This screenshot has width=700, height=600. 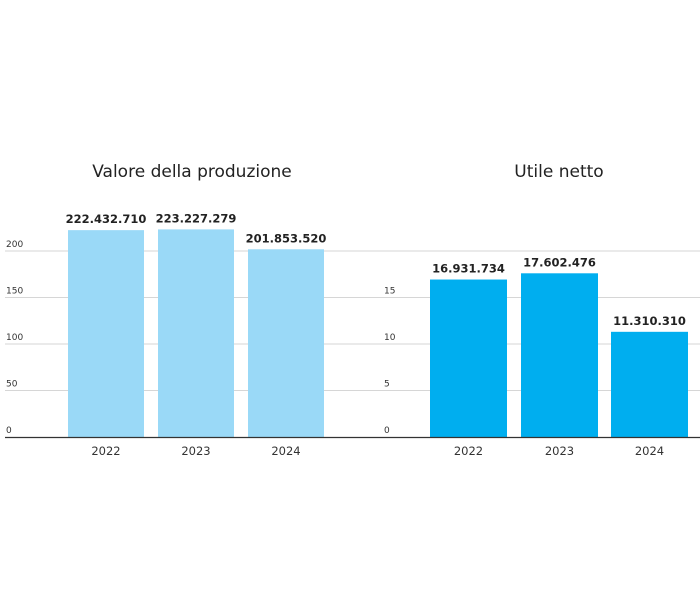 What do you see at coordinates (106, 219) in the screenshot?
I see `data-label: 222.432.710` at bounding box center [106, 219].